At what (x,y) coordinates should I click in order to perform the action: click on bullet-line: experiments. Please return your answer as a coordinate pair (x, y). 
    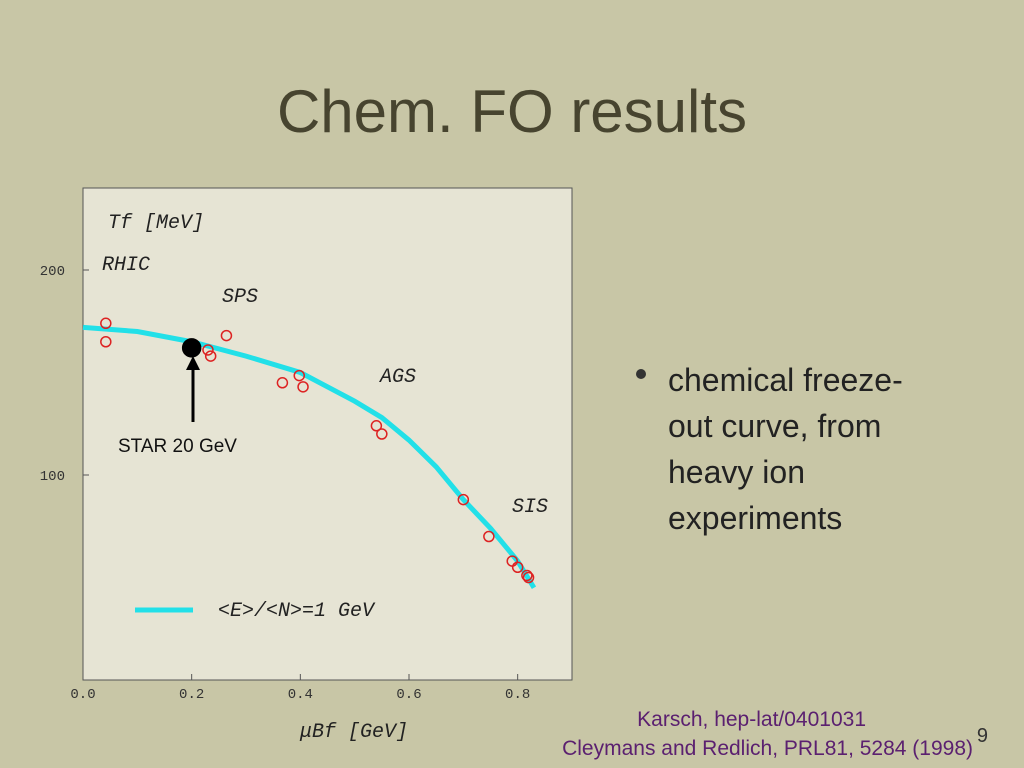
    Looking at the image, I should click on (755, 518).